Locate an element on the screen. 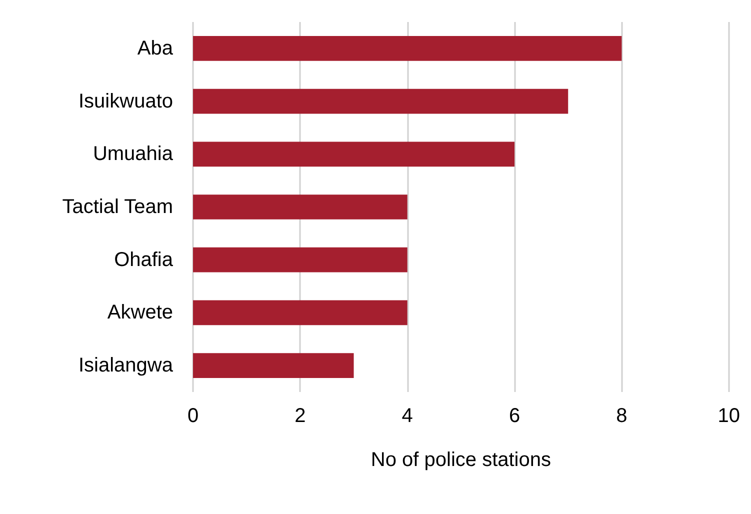  x-tick-label: 4 is located at coordinates (407, 416).